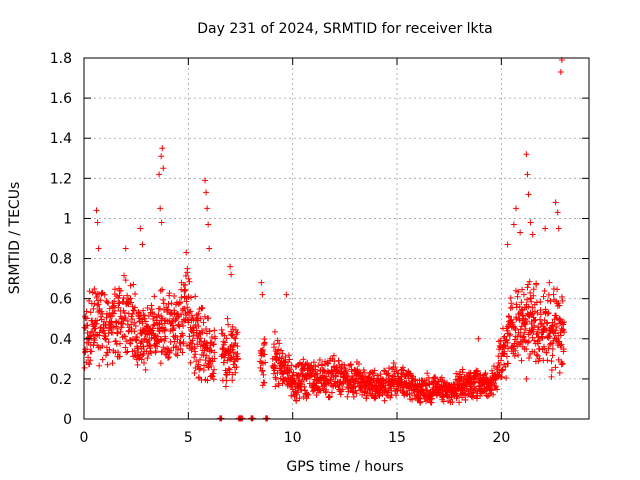 The width and height of the screenshot is (640, 480). Describe the element at coordinates (61, 59) in the screenshot. I see `y-tick-label: 1.8` at that location.